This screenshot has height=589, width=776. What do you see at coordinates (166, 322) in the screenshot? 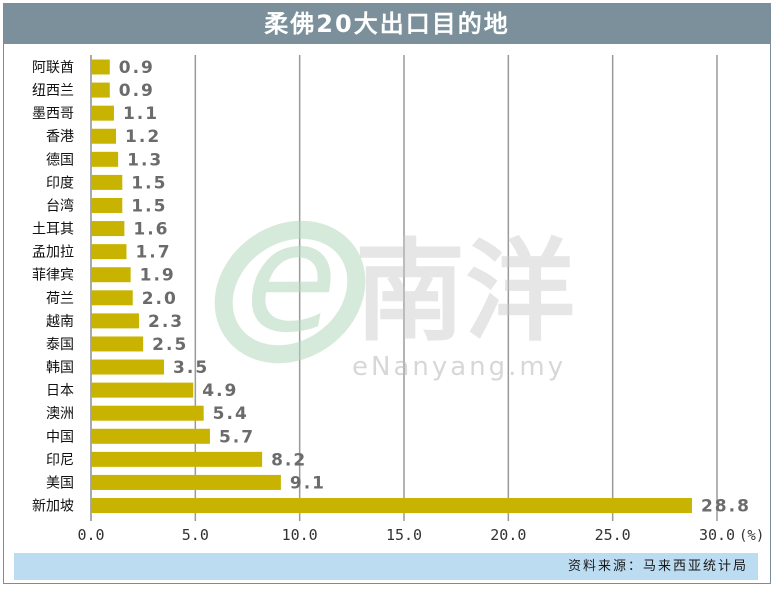
I see `value-label: 2.3` at bounding box center [166, 322].